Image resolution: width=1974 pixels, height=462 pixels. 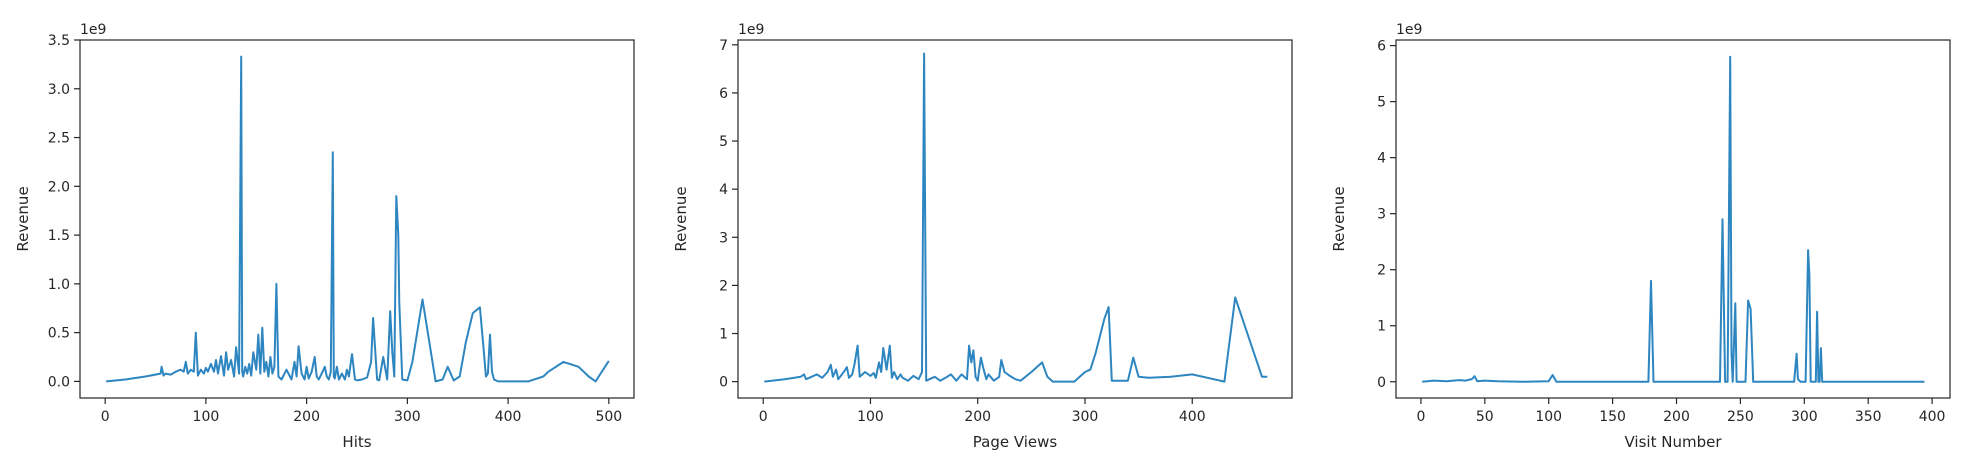 What do you see at coordinates (59, 90) in the screenshot?
I see `y-tick-label: 3.0` at bounding box center [59, 90].